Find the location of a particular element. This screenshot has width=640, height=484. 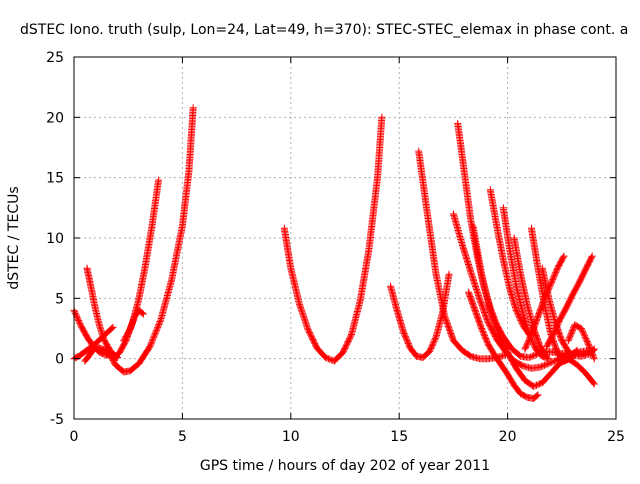

y-tick-label: 25 is located at coordinates (55, 58).